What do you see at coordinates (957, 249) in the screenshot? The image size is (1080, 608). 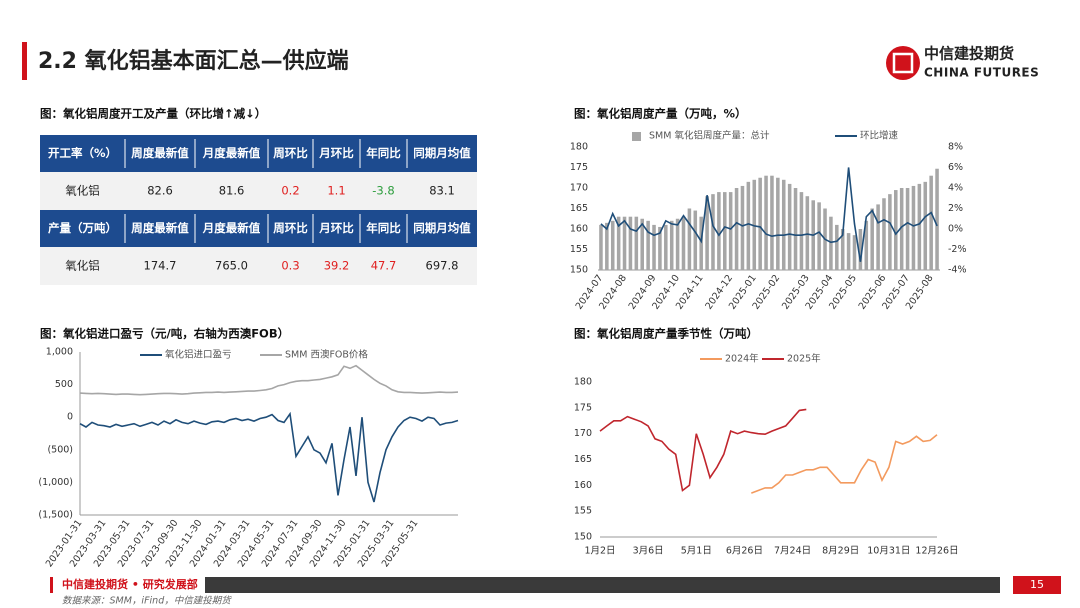 I see `y-tick-label: -2%` at bounding box center [957, 249].